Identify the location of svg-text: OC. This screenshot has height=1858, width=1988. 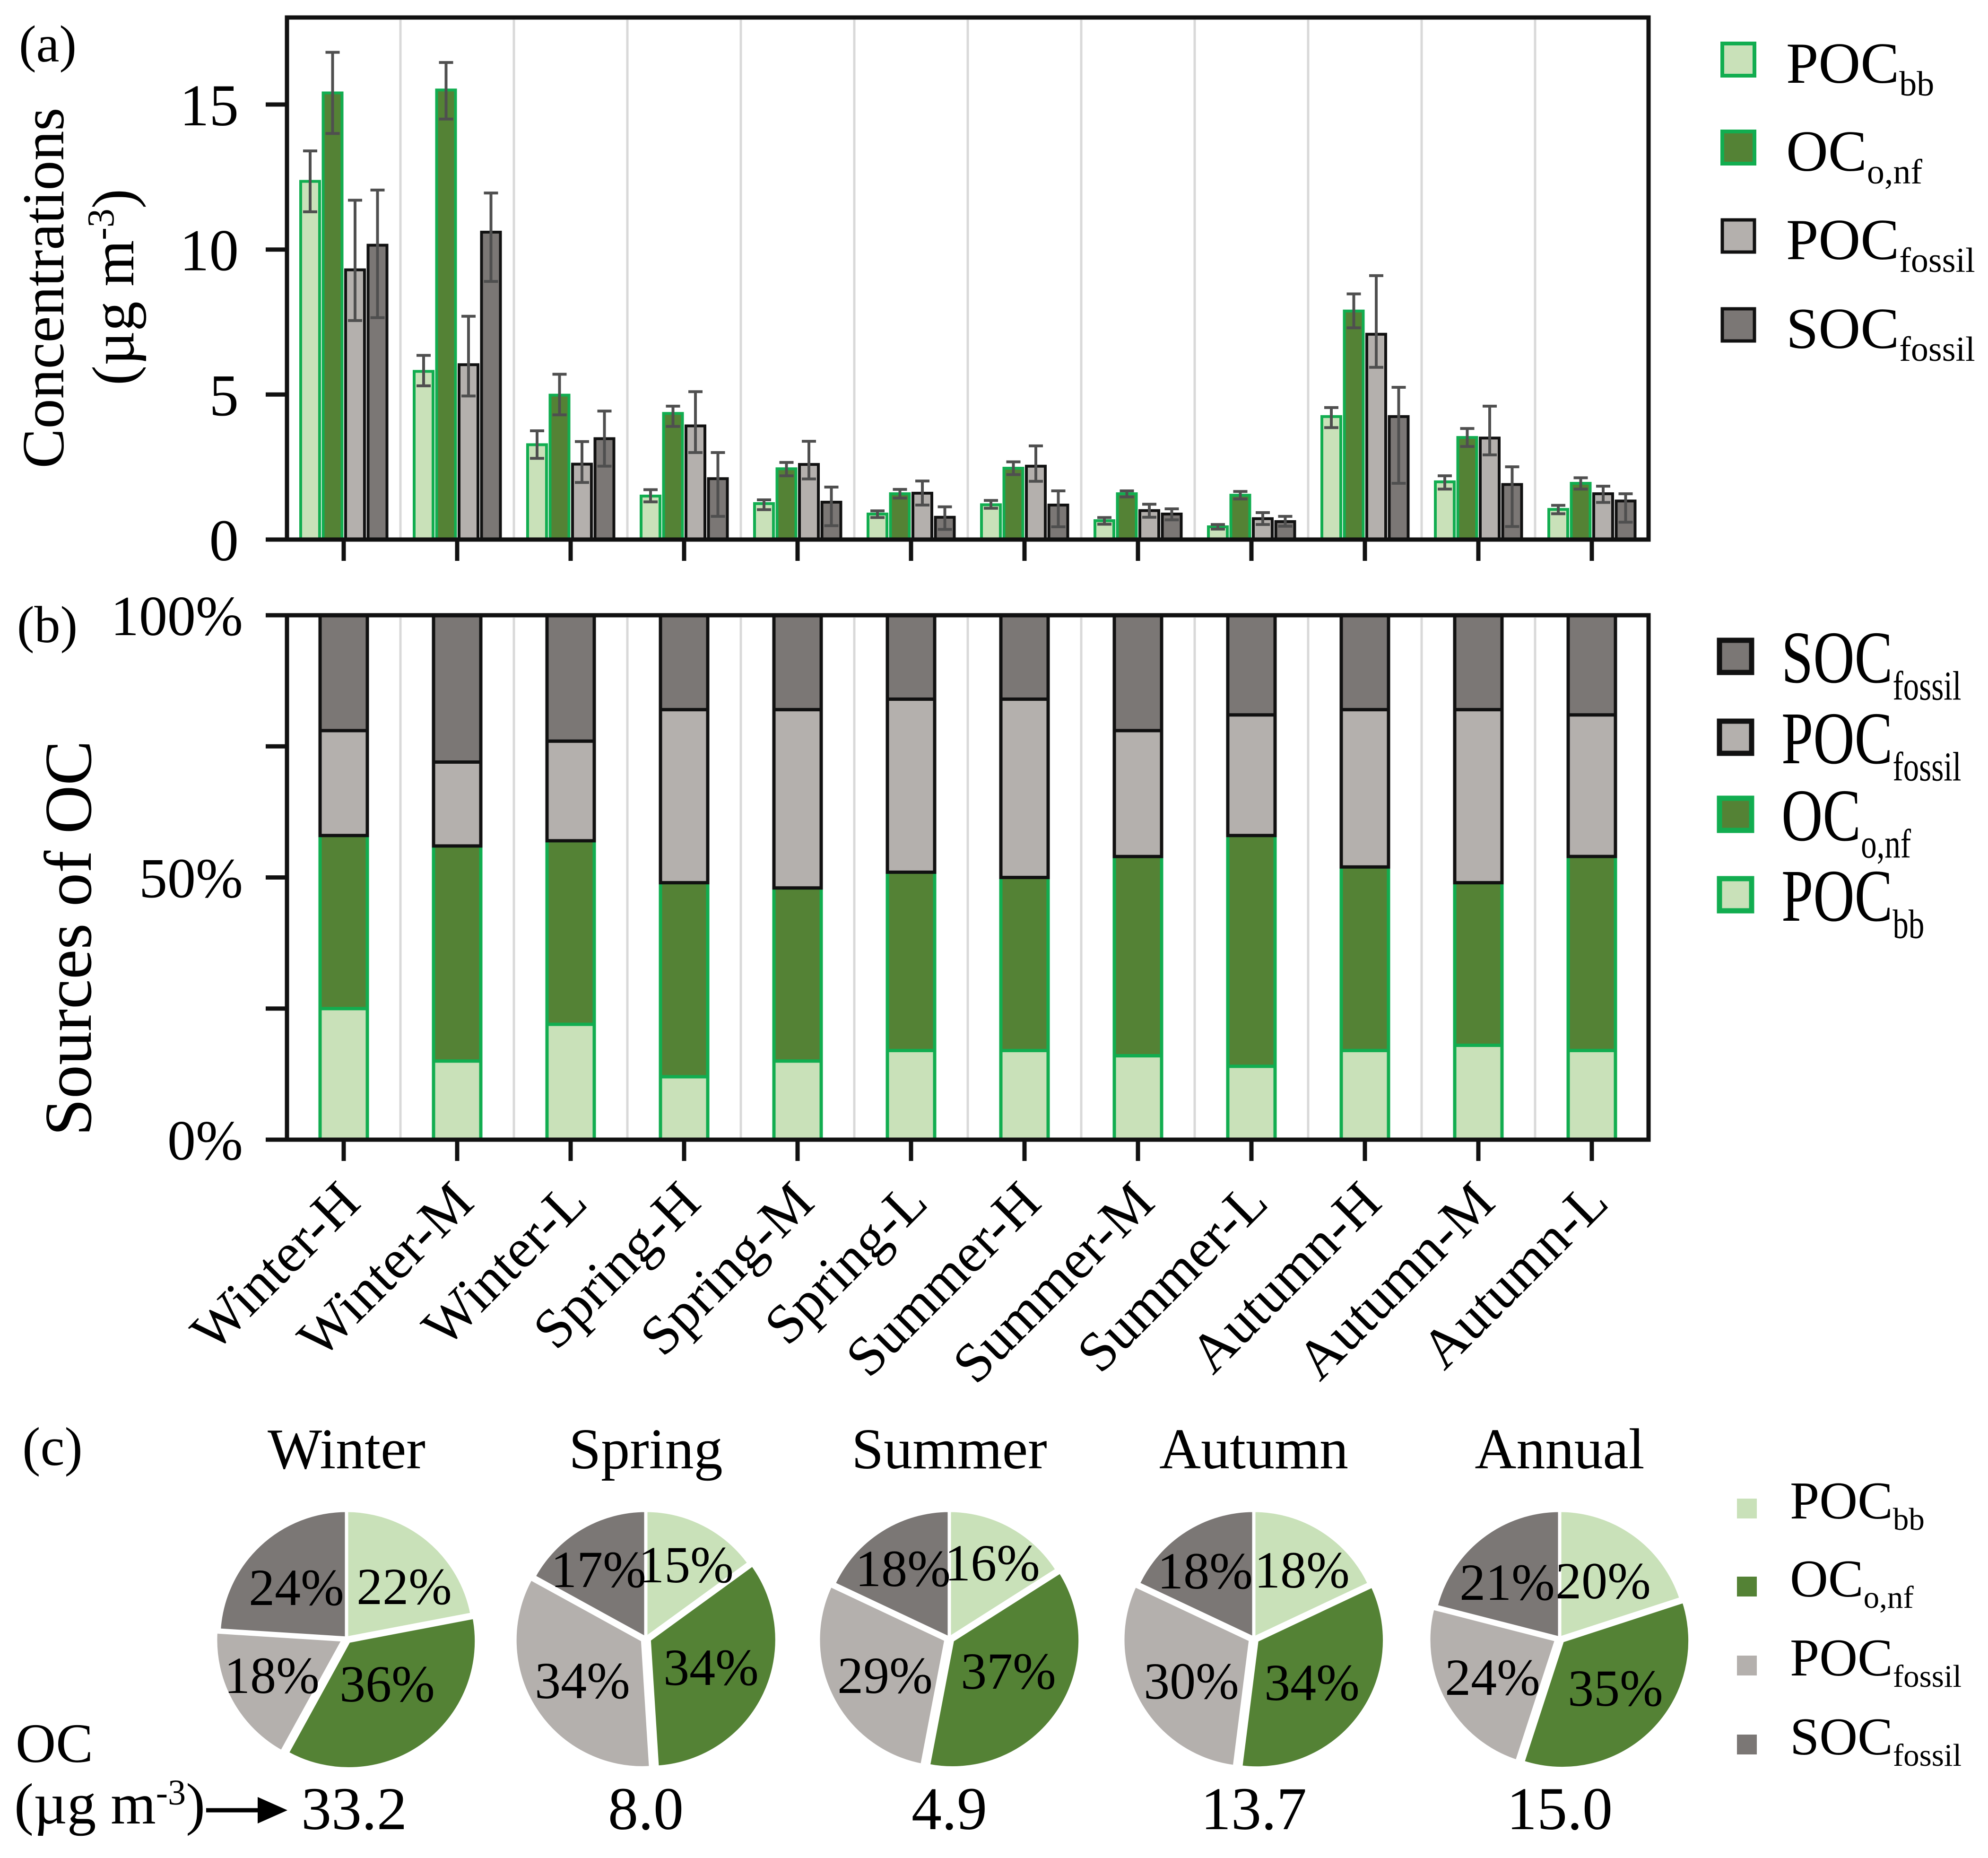
(55, 1743).